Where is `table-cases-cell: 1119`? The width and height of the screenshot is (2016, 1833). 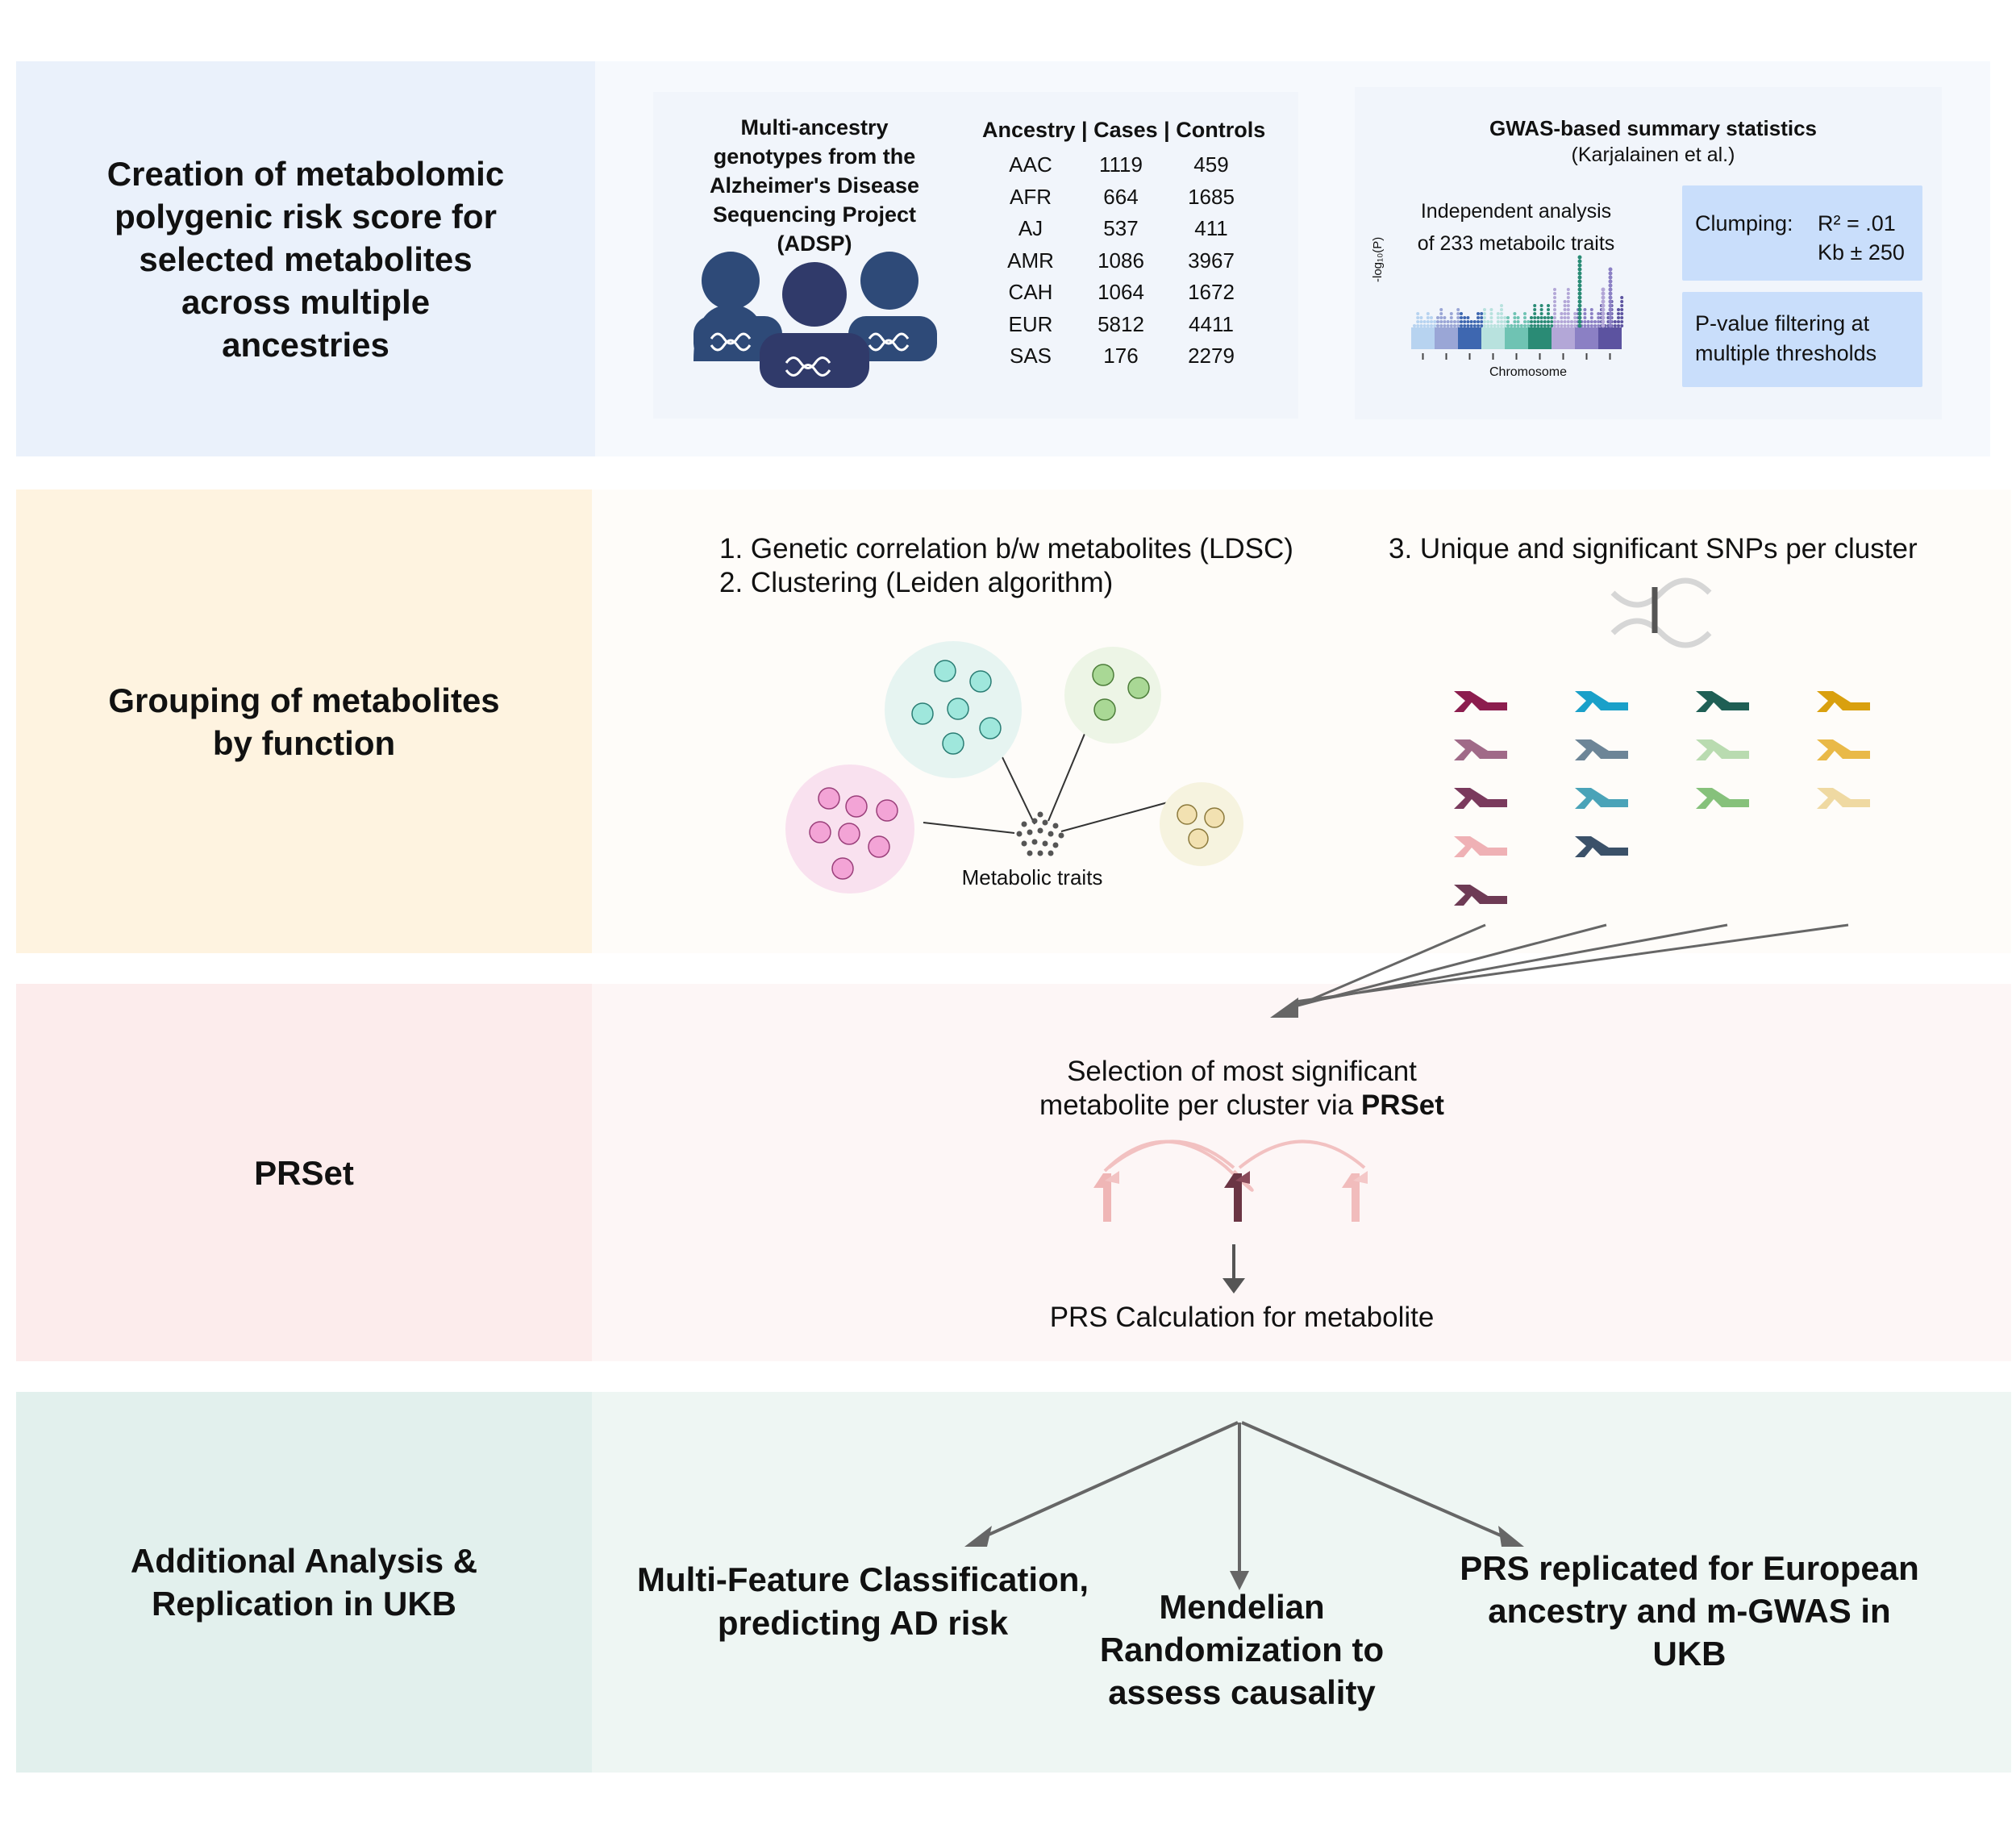 table-cases-cell: 1119 is located at coordinates (1121, 165).